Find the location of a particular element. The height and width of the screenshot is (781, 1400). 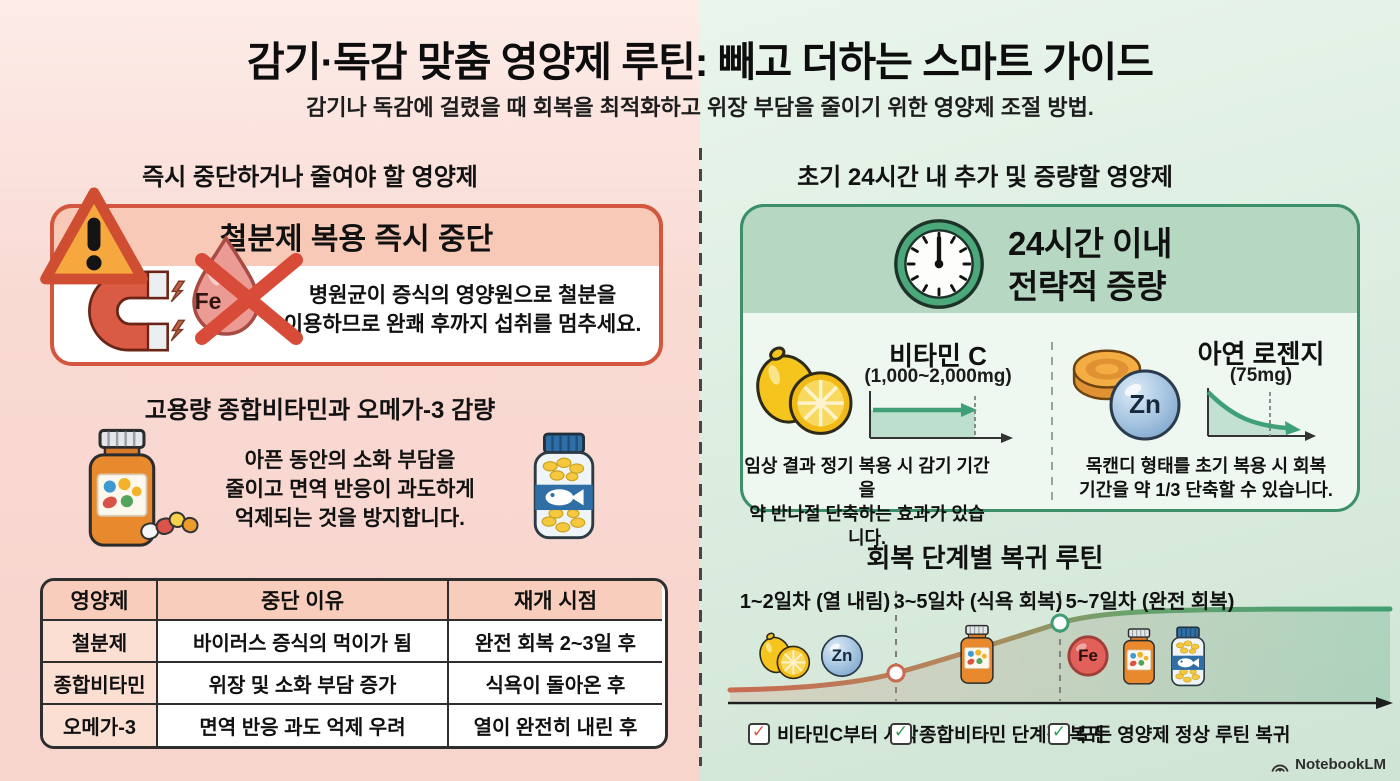

brand-name: NotebookLM is located at coordinates (1340, 764).